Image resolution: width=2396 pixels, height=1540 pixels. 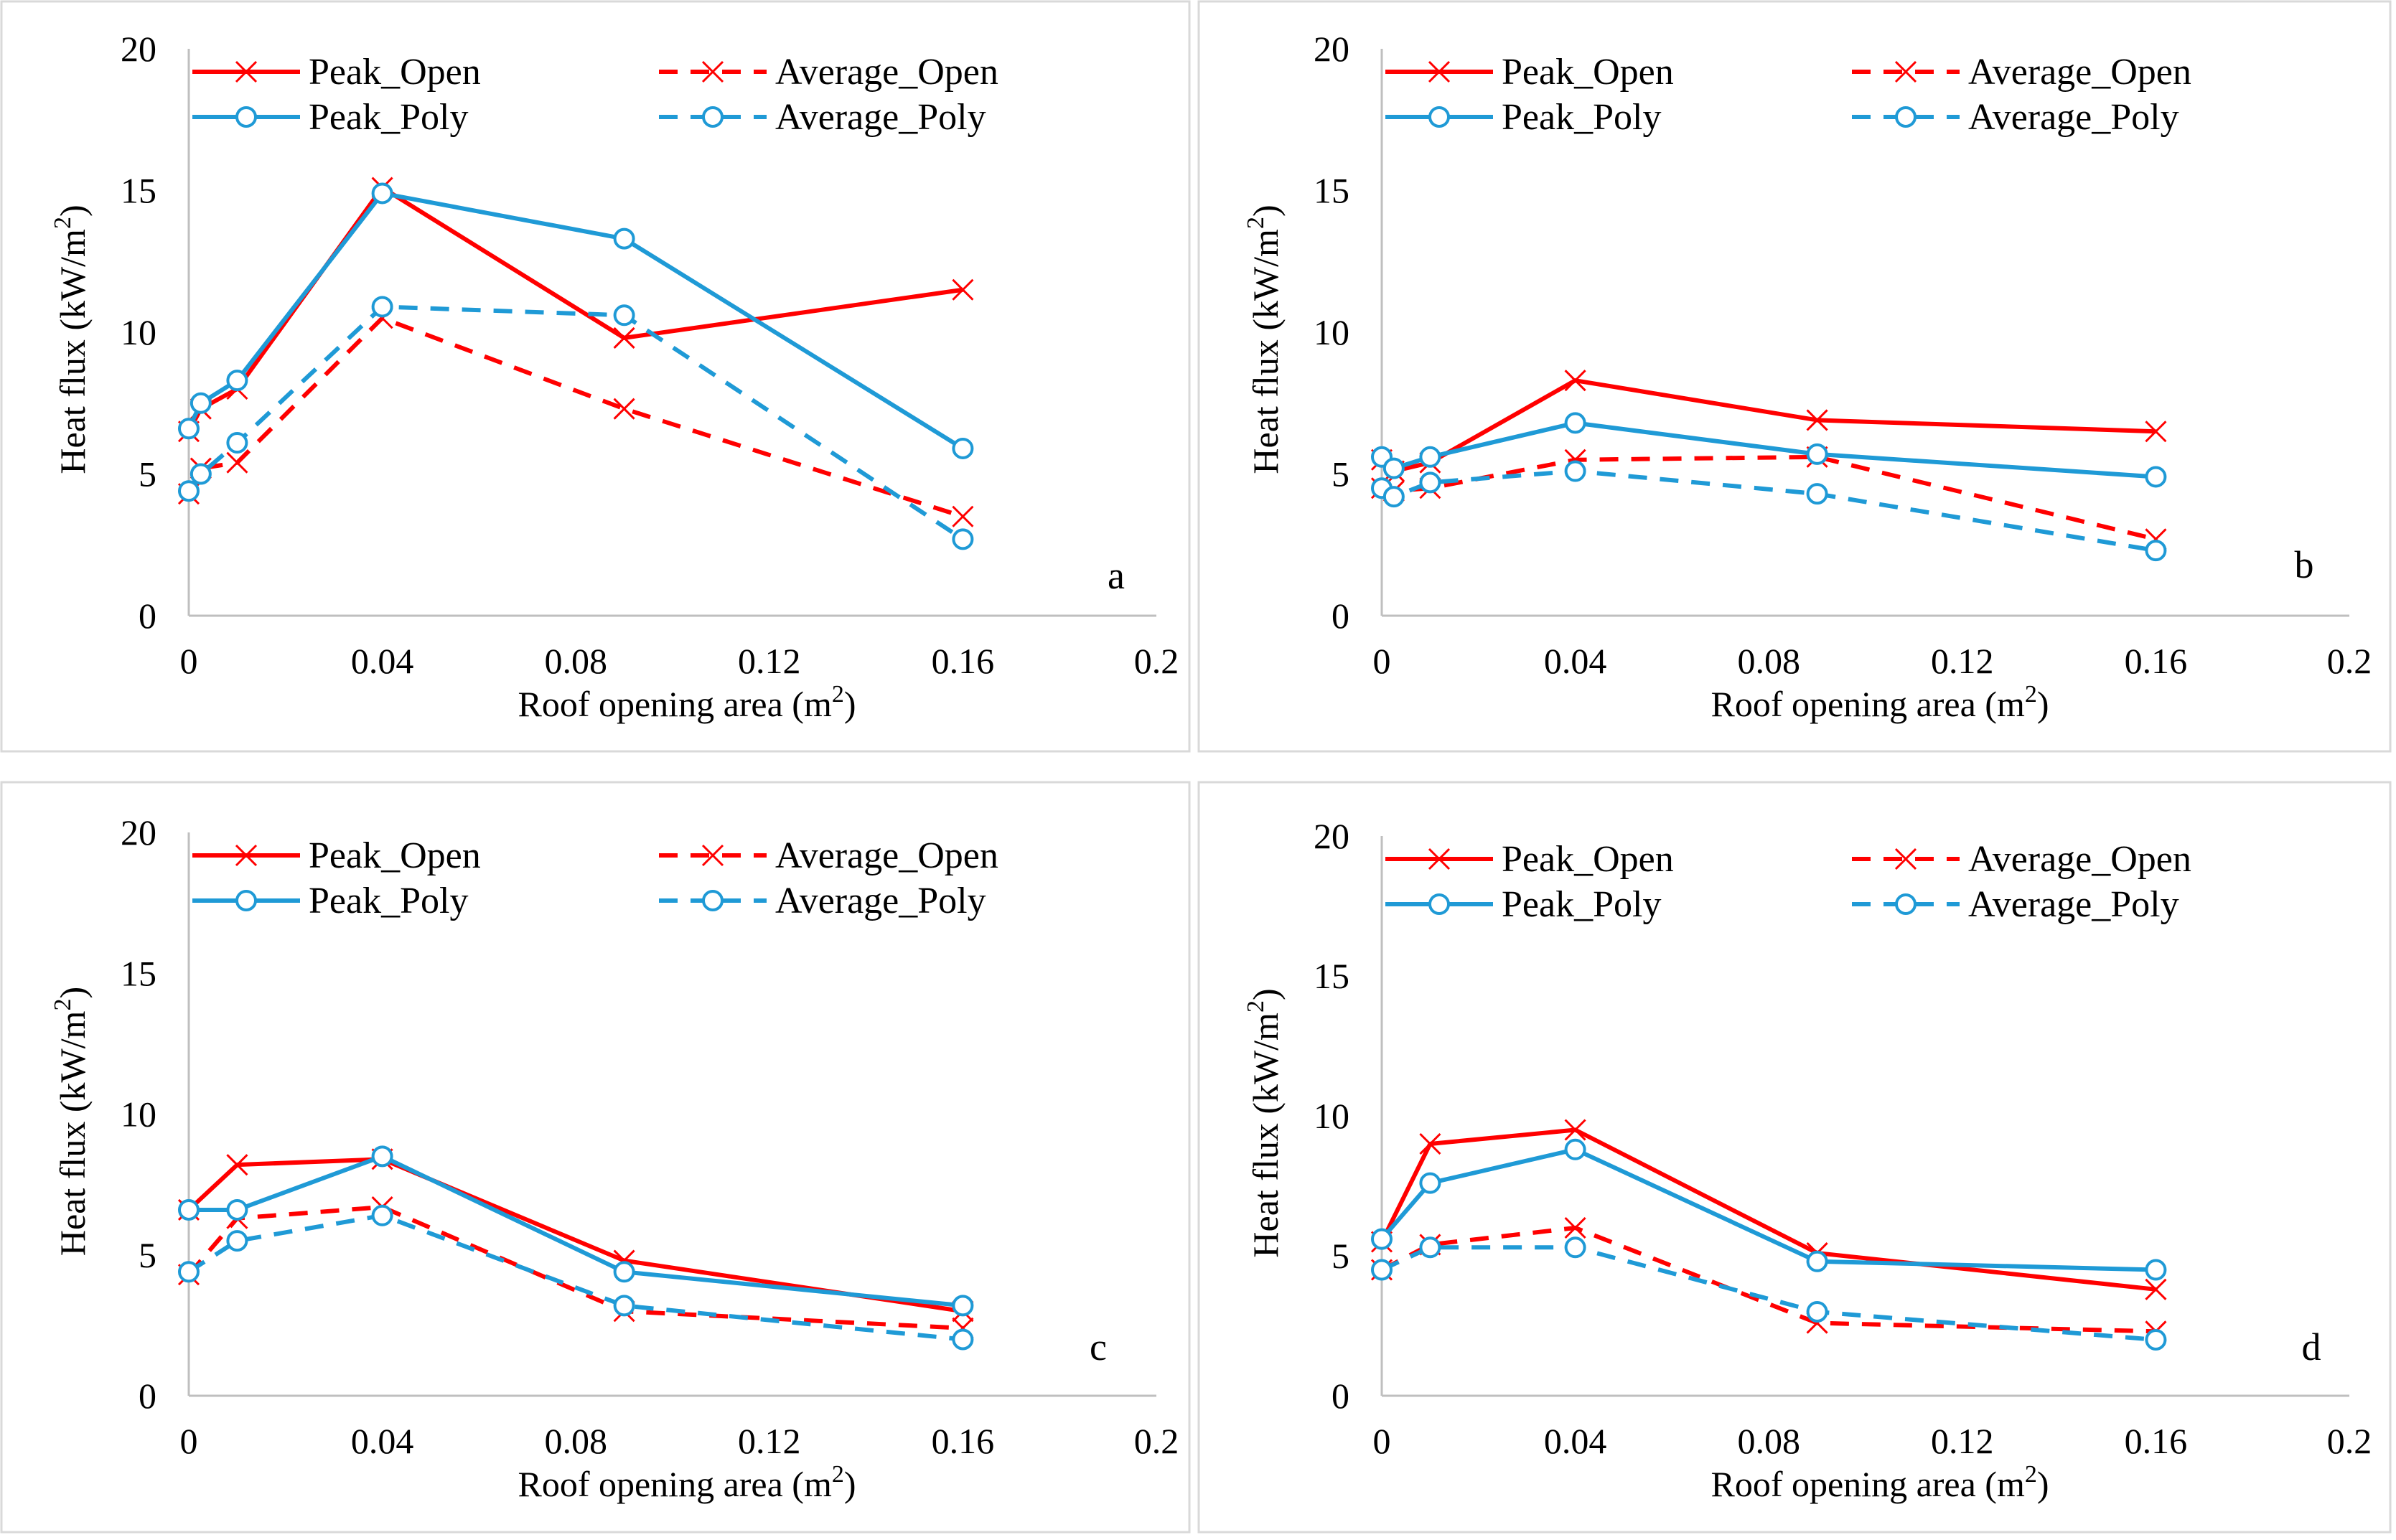 What do you see at coordinates (850, 1484) in the screenshot?
I see `x-axis-title-tail: )` at bounding box center [850, 1484].